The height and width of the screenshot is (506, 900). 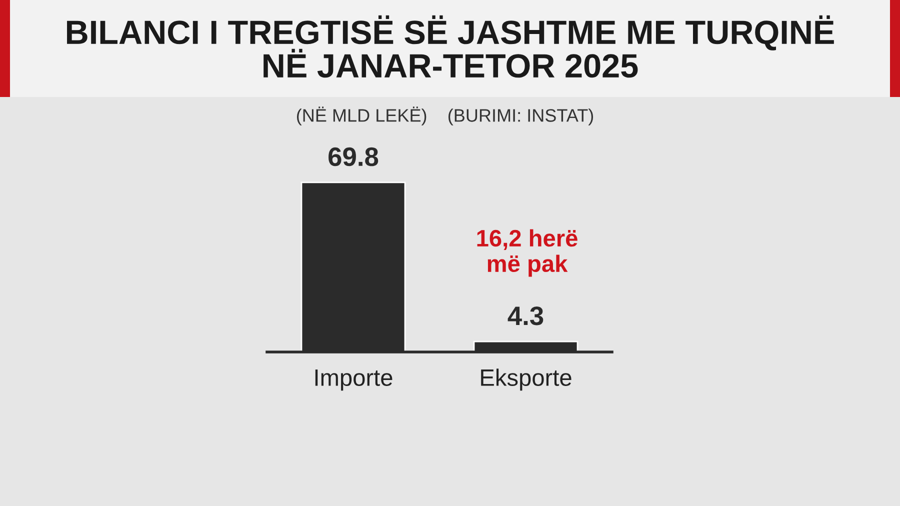 What do you see at coordinates (353, 156) in the screenshot?
I see `data-label: 69.8` at bounding box center [353, 156].